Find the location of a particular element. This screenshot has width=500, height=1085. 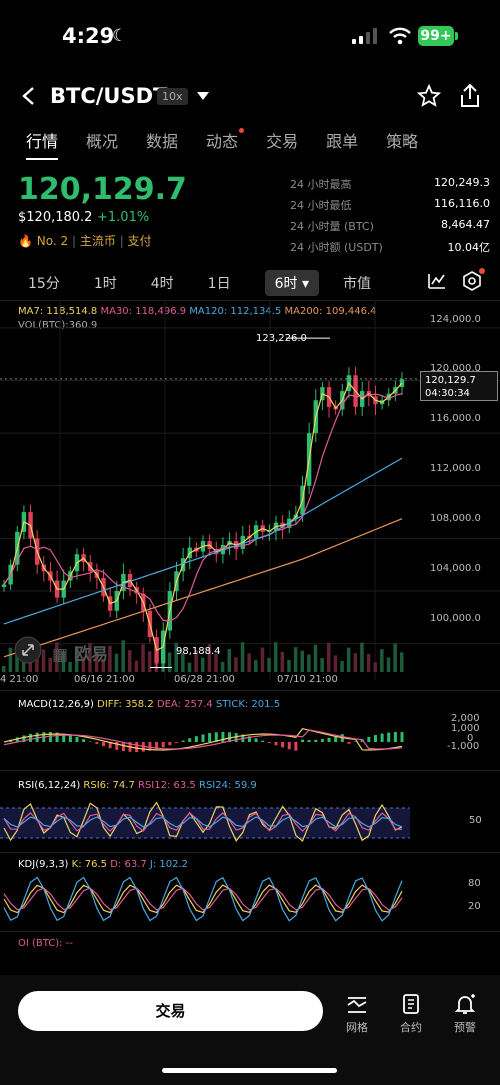

kdj-chart is located at coordinates (203, 899).